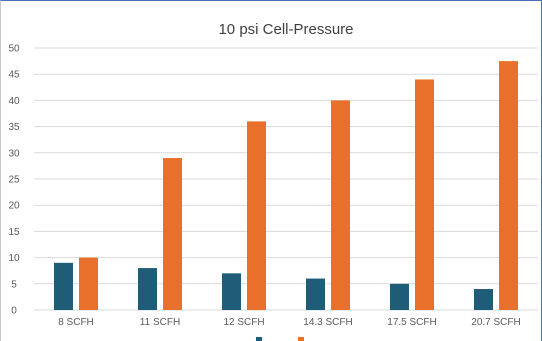 Image resolution: width=542 pixels, height=341 pixels. I want to click on y-tick-label: 50, so click(14, 49).